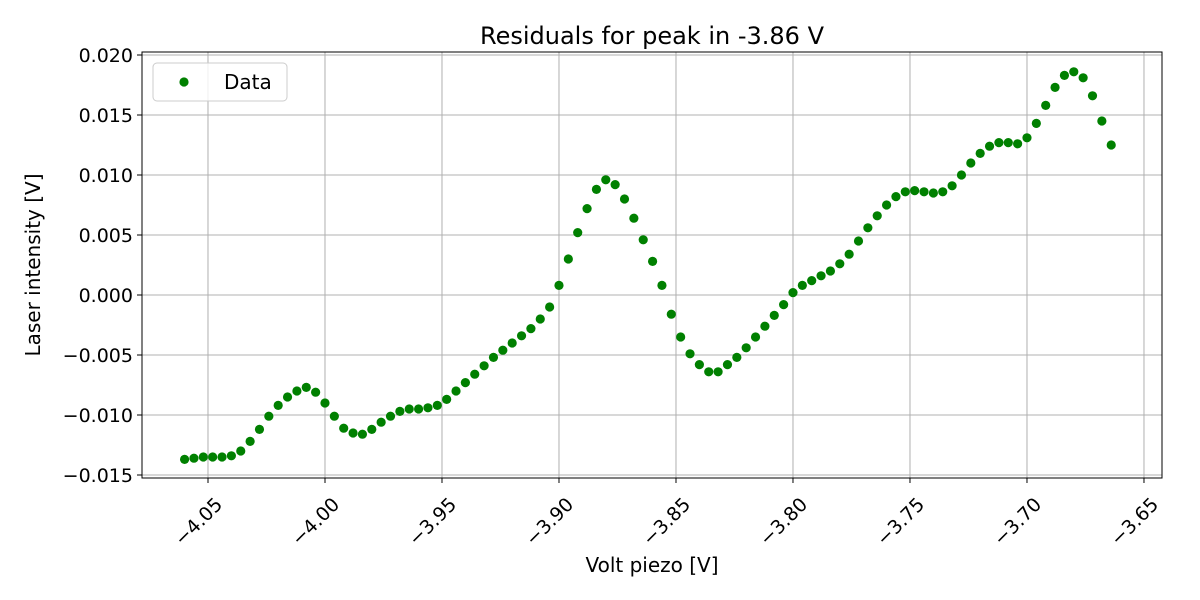 Image resolution: width=1200 pixels, height=600 pixels. What do you see at coordinates (315, 522) in the screenshot?
I see `x-tick-label: −4.00` at bounding box center [315, 522].